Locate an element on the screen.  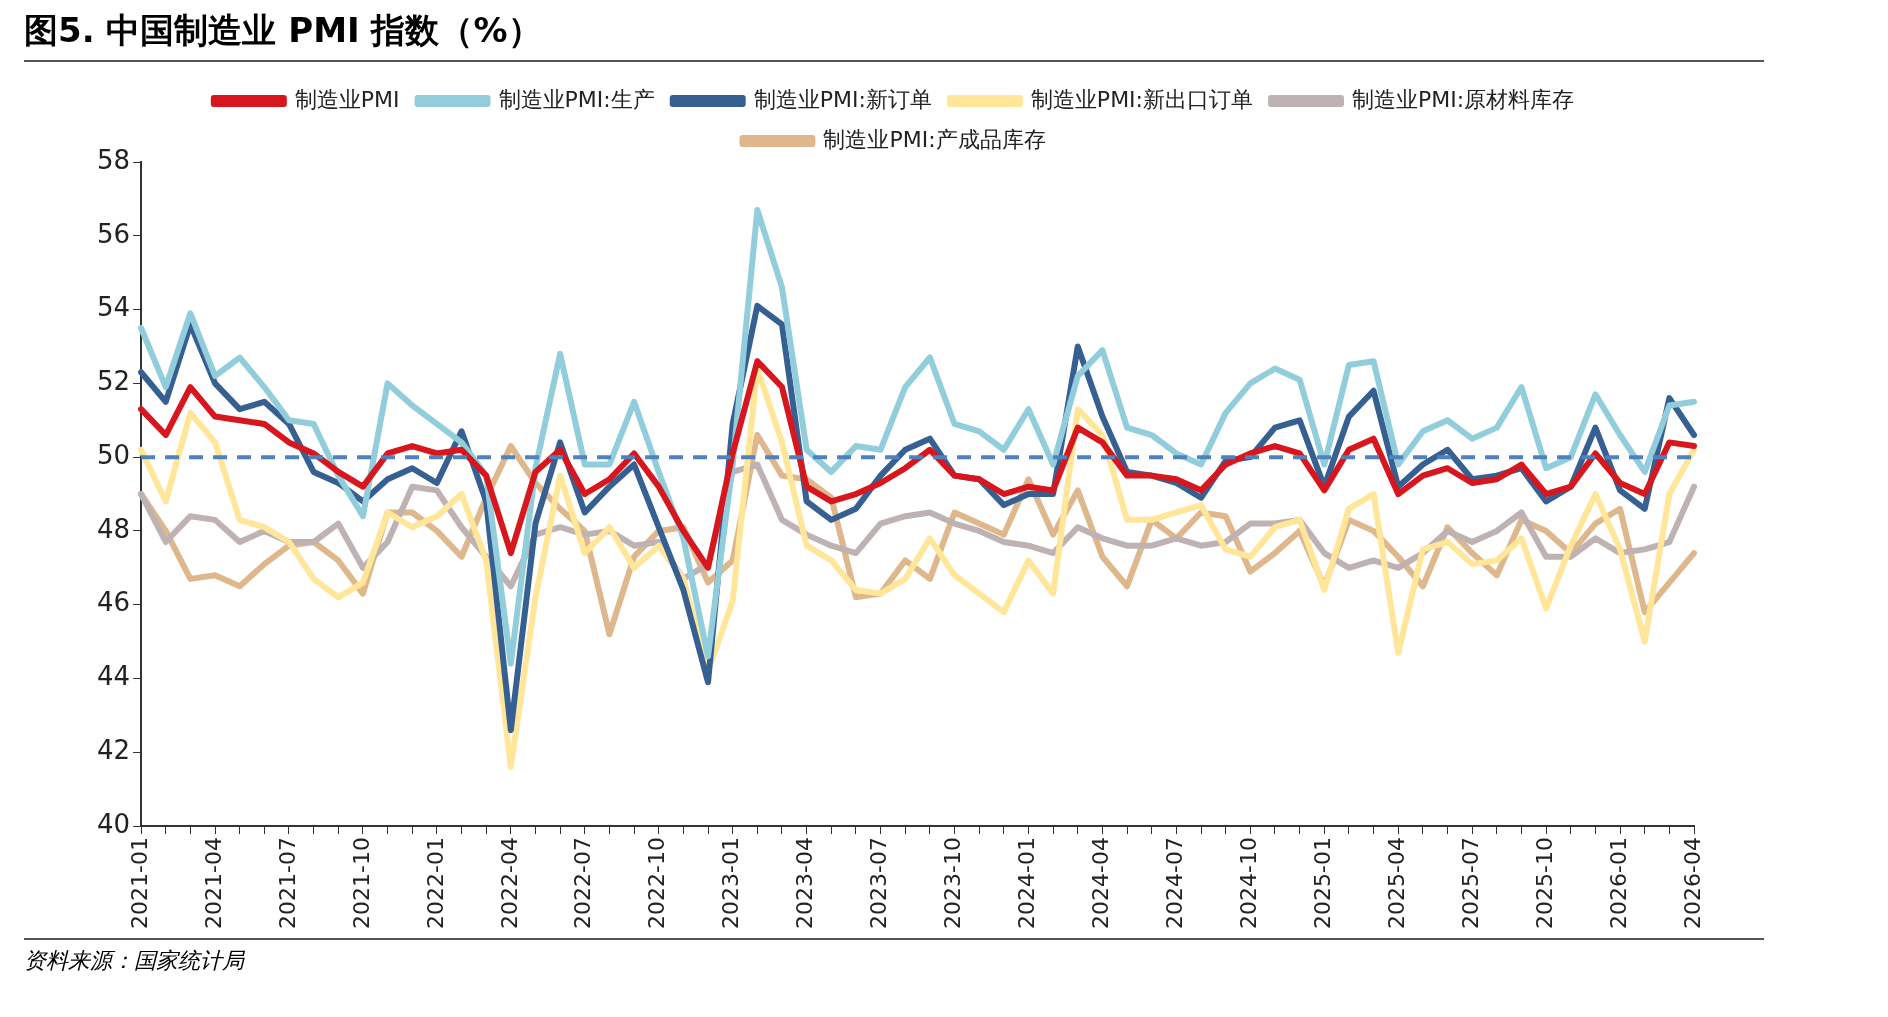
y-tick-label: 54 is located at coordinates (113, 307).